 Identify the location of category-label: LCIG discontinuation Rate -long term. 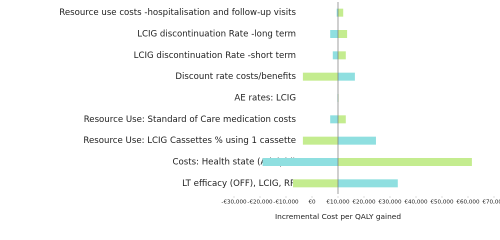
(216, 35).